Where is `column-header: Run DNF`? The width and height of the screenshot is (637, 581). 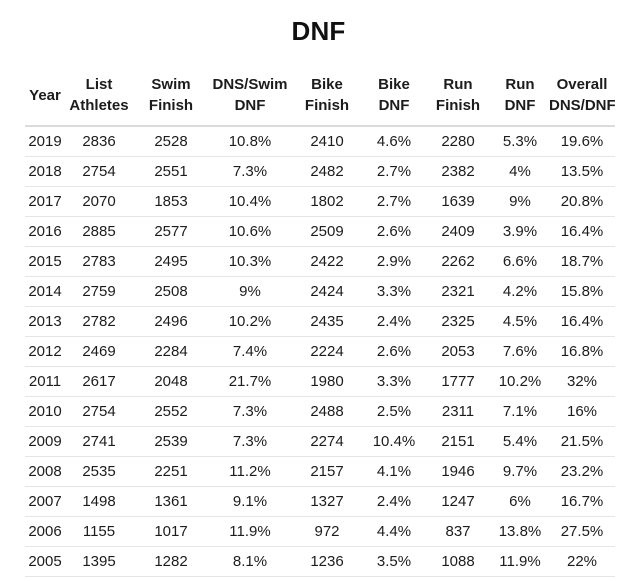 column-header: Run DNF is located at coordinates (520, 98).